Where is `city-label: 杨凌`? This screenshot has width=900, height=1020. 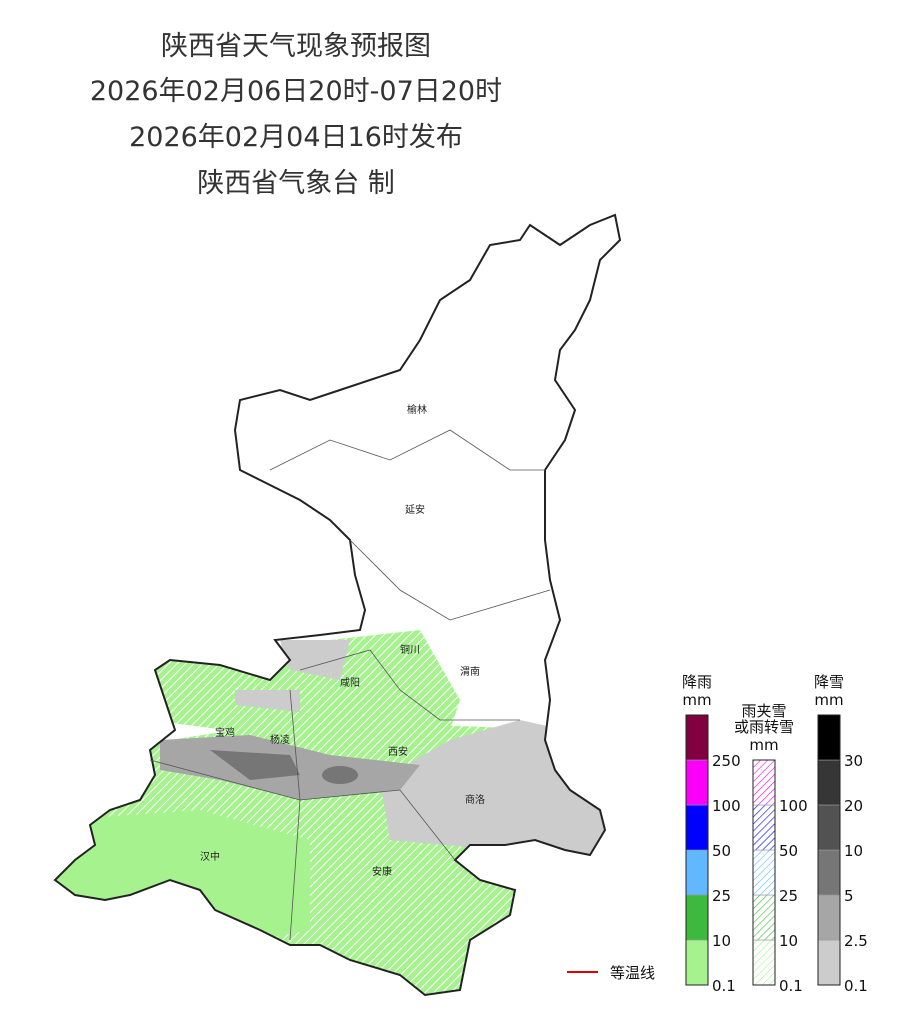 city-label: 杨凌 is located at coordinates (280, 739).